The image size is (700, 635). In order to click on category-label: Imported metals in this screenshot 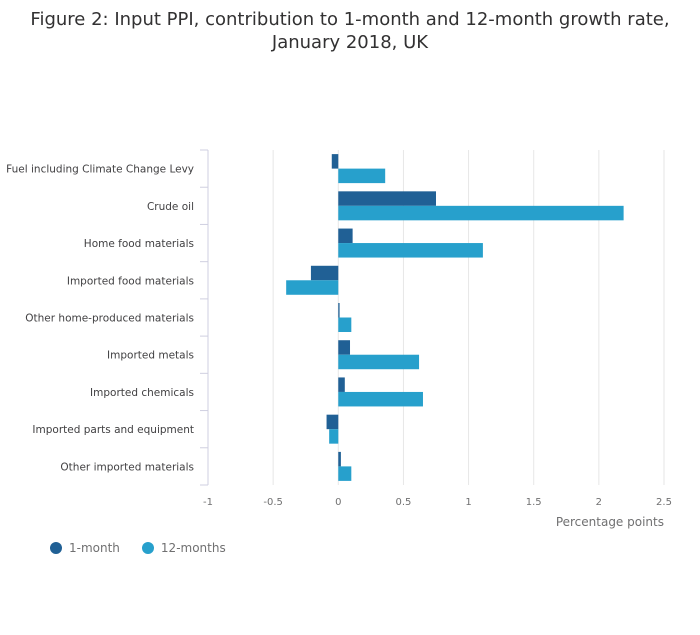, I will do `click(150, 356)`.